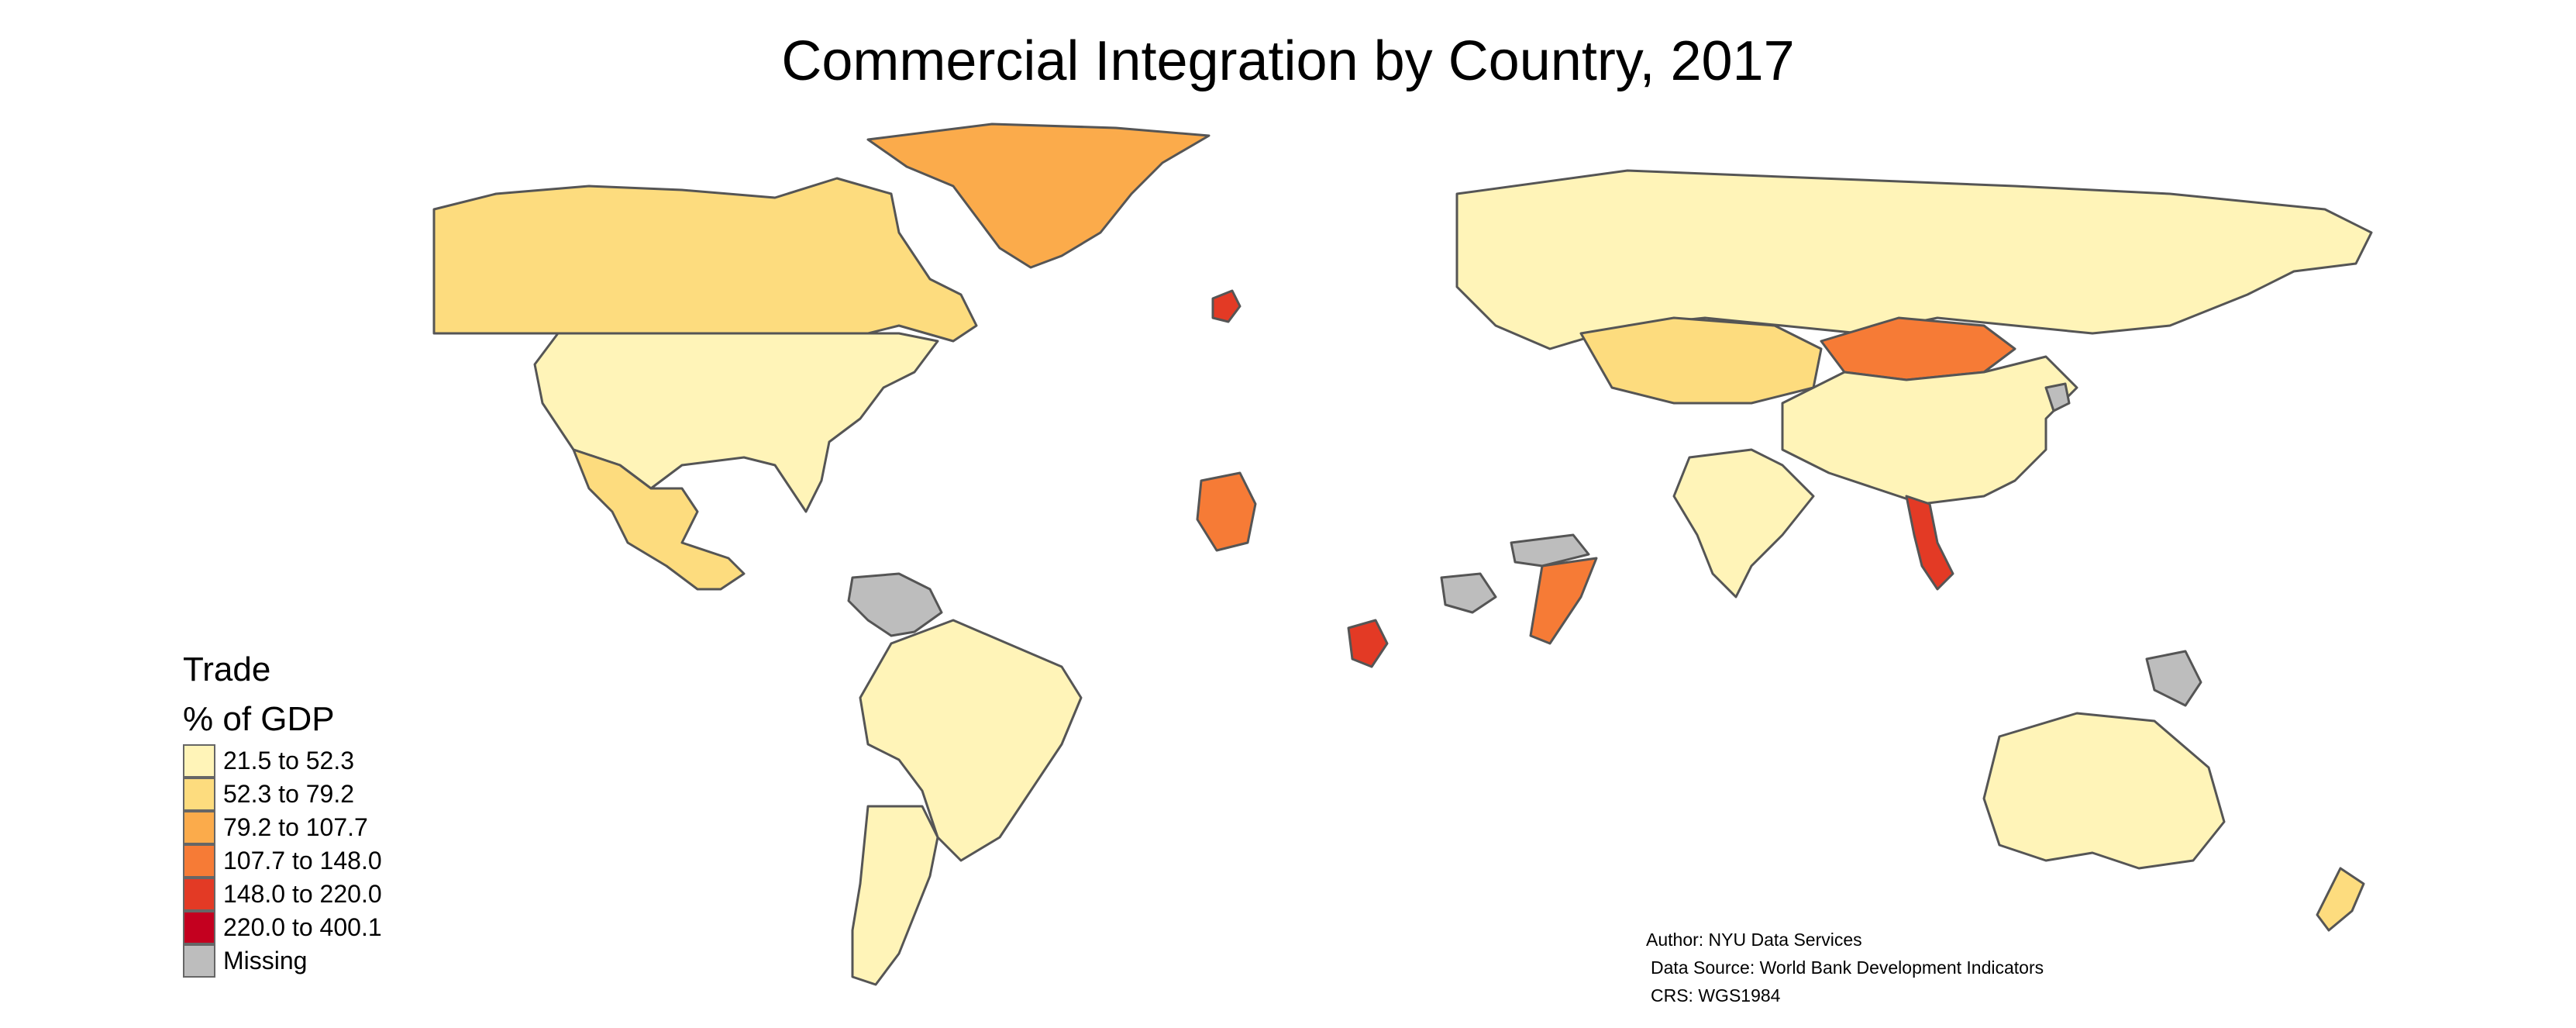  What do you see at coordinates (895, 605) in the screenshot?
I see `map-region-venezuela` at bounding box center [895, 605].